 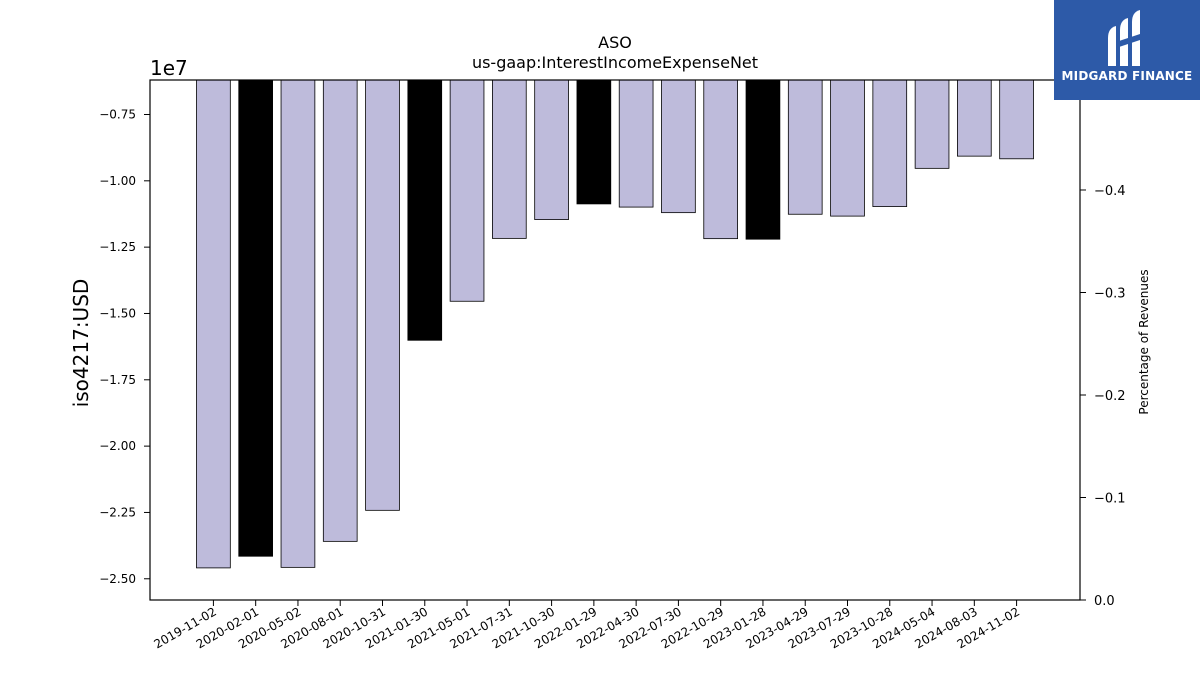 I want to click on y-axis-offset-label: 1e7, so click(x=169, y=68).